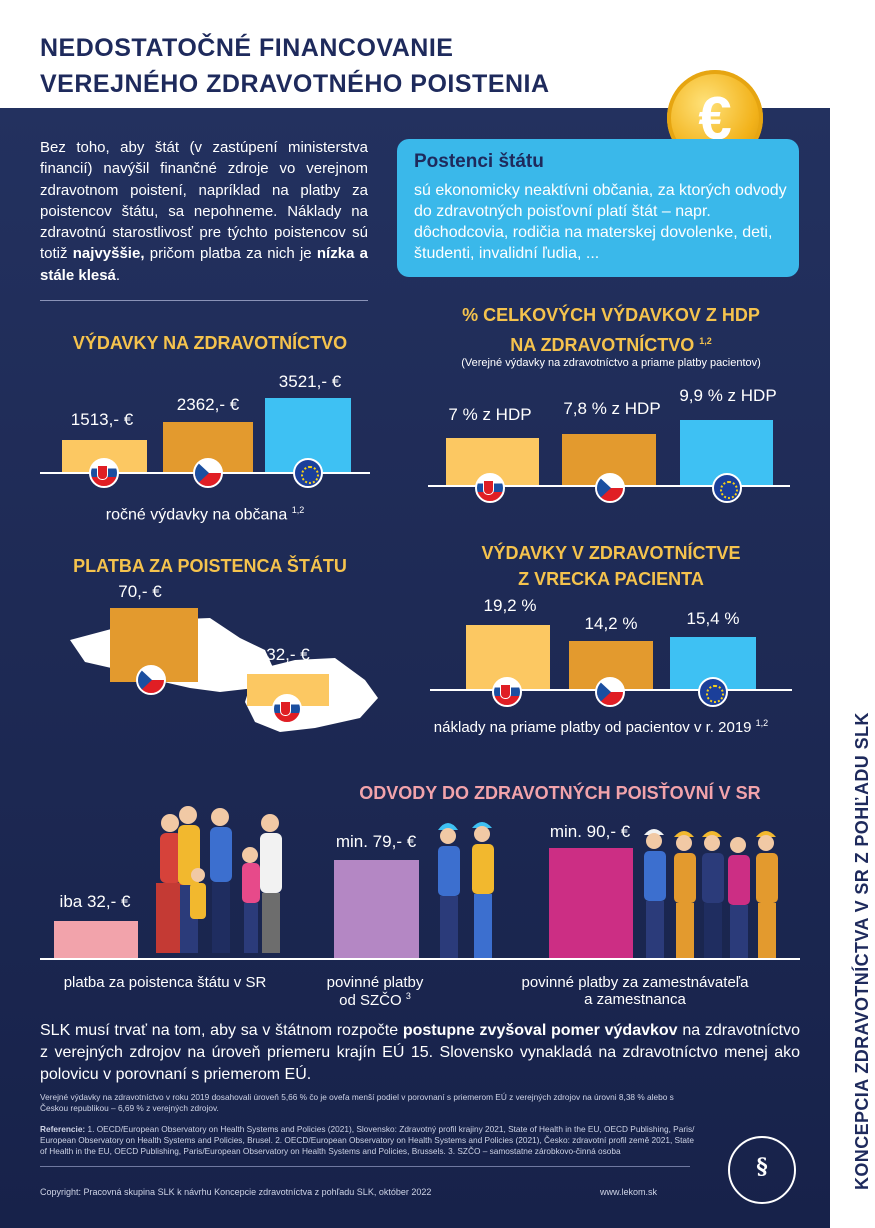  I want to click on chart1-value-eu: 3521,- €, so click(310, 381).